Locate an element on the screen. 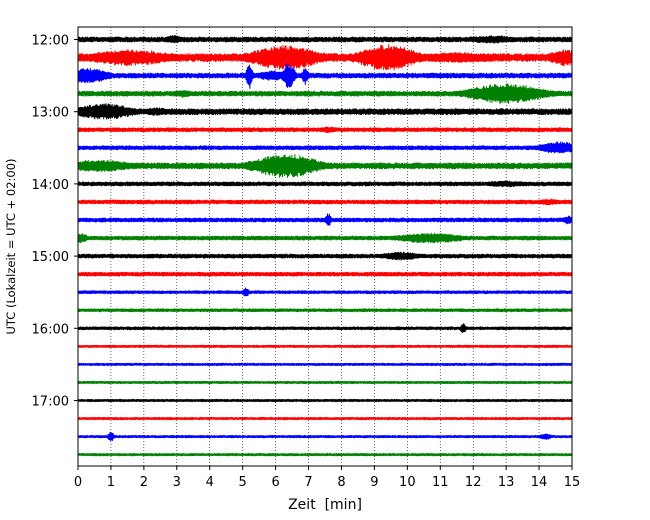  y-axis-ticks: 12:00 13:00 14:00 15:00 16:00 17:00 is located at coordinates (55, 222).